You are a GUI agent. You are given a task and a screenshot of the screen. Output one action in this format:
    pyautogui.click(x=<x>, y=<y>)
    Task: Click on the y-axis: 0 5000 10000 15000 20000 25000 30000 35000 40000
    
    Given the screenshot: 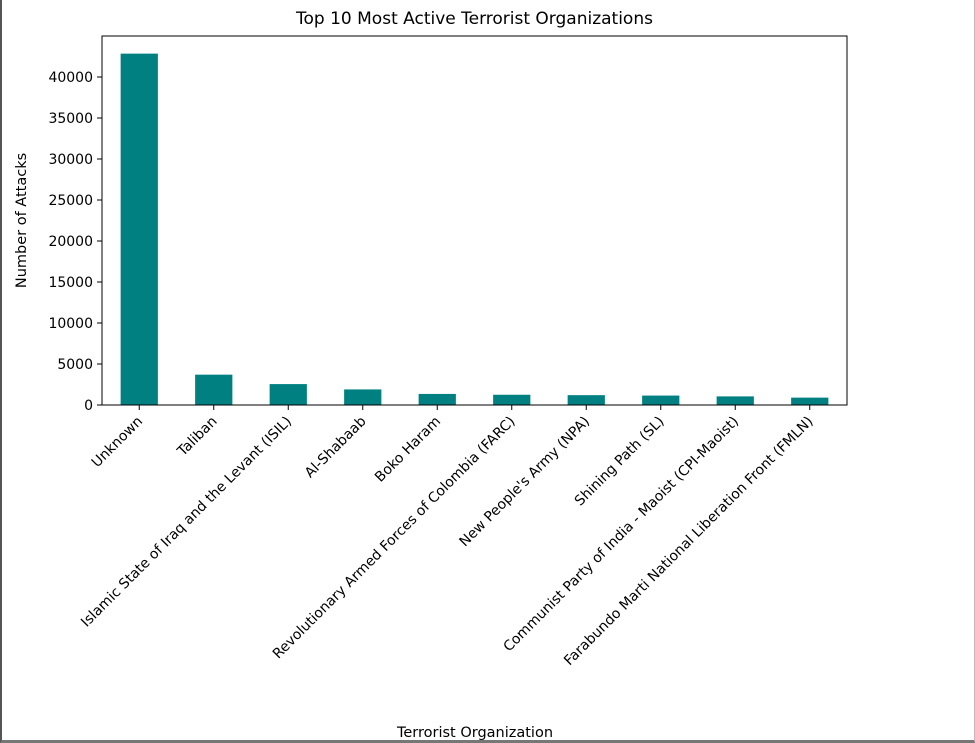 What is the action you would take?
    pyautogui.click(x=75, y=242)
    